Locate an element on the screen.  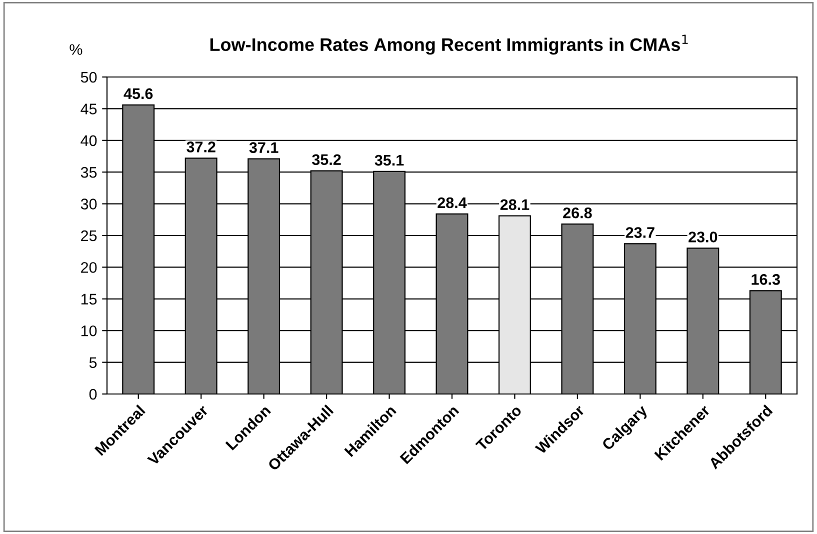
data-label: 45.6 is located at coordinates (138, 94).